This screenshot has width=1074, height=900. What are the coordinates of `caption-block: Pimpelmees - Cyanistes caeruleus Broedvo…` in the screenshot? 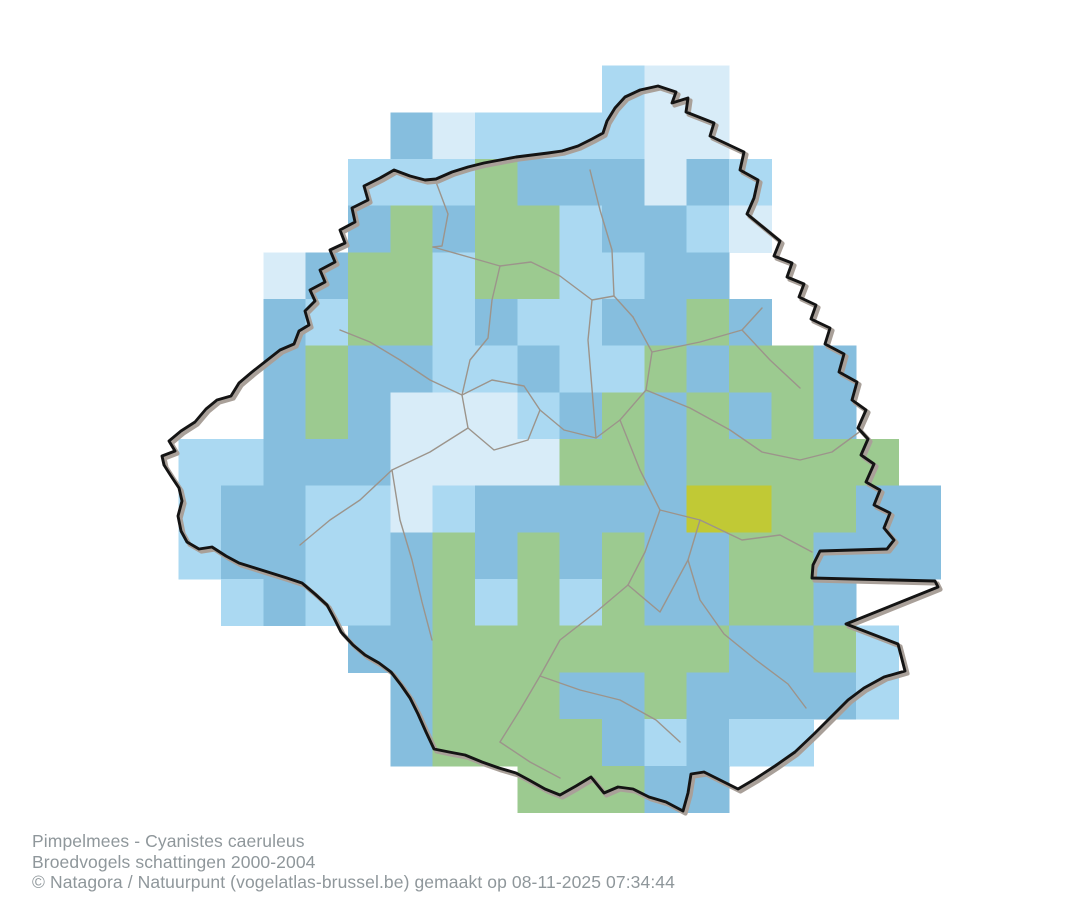 It's located at (353, 862).